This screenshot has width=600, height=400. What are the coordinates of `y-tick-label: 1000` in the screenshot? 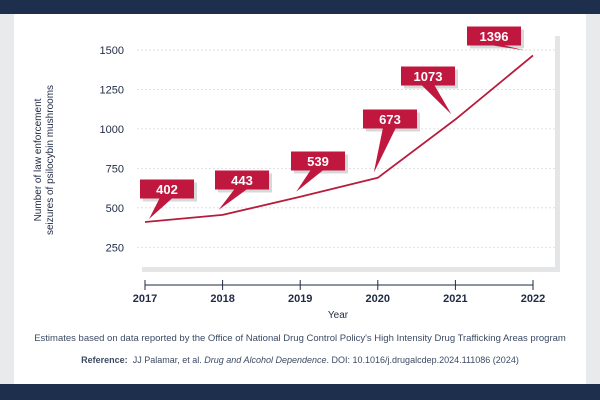 It's located at (112, 130).